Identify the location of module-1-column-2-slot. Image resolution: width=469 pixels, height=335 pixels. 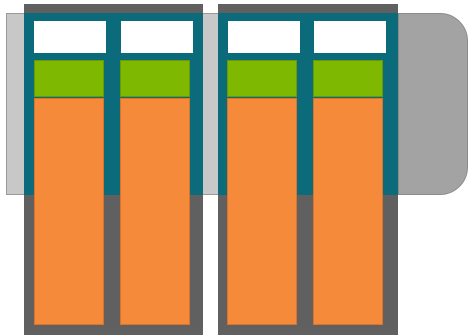
(157, 37).